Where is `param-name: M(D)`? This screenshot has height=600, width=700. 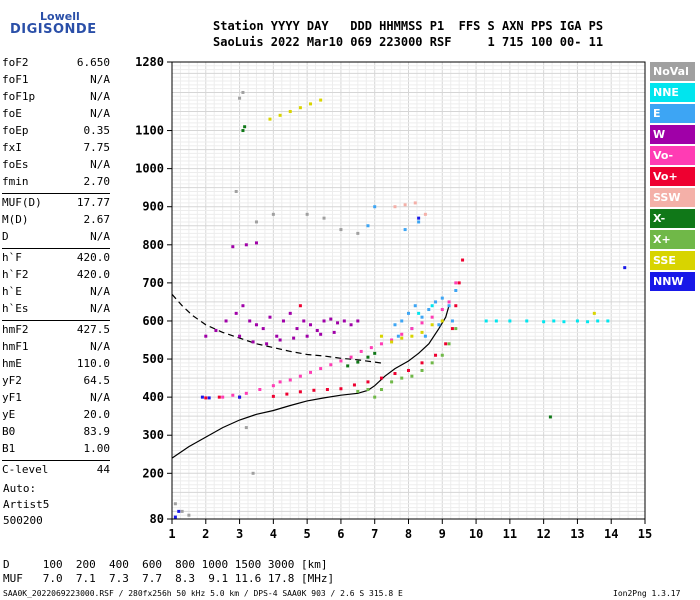 param-name: M(D) is located at coordinates (15, 219).